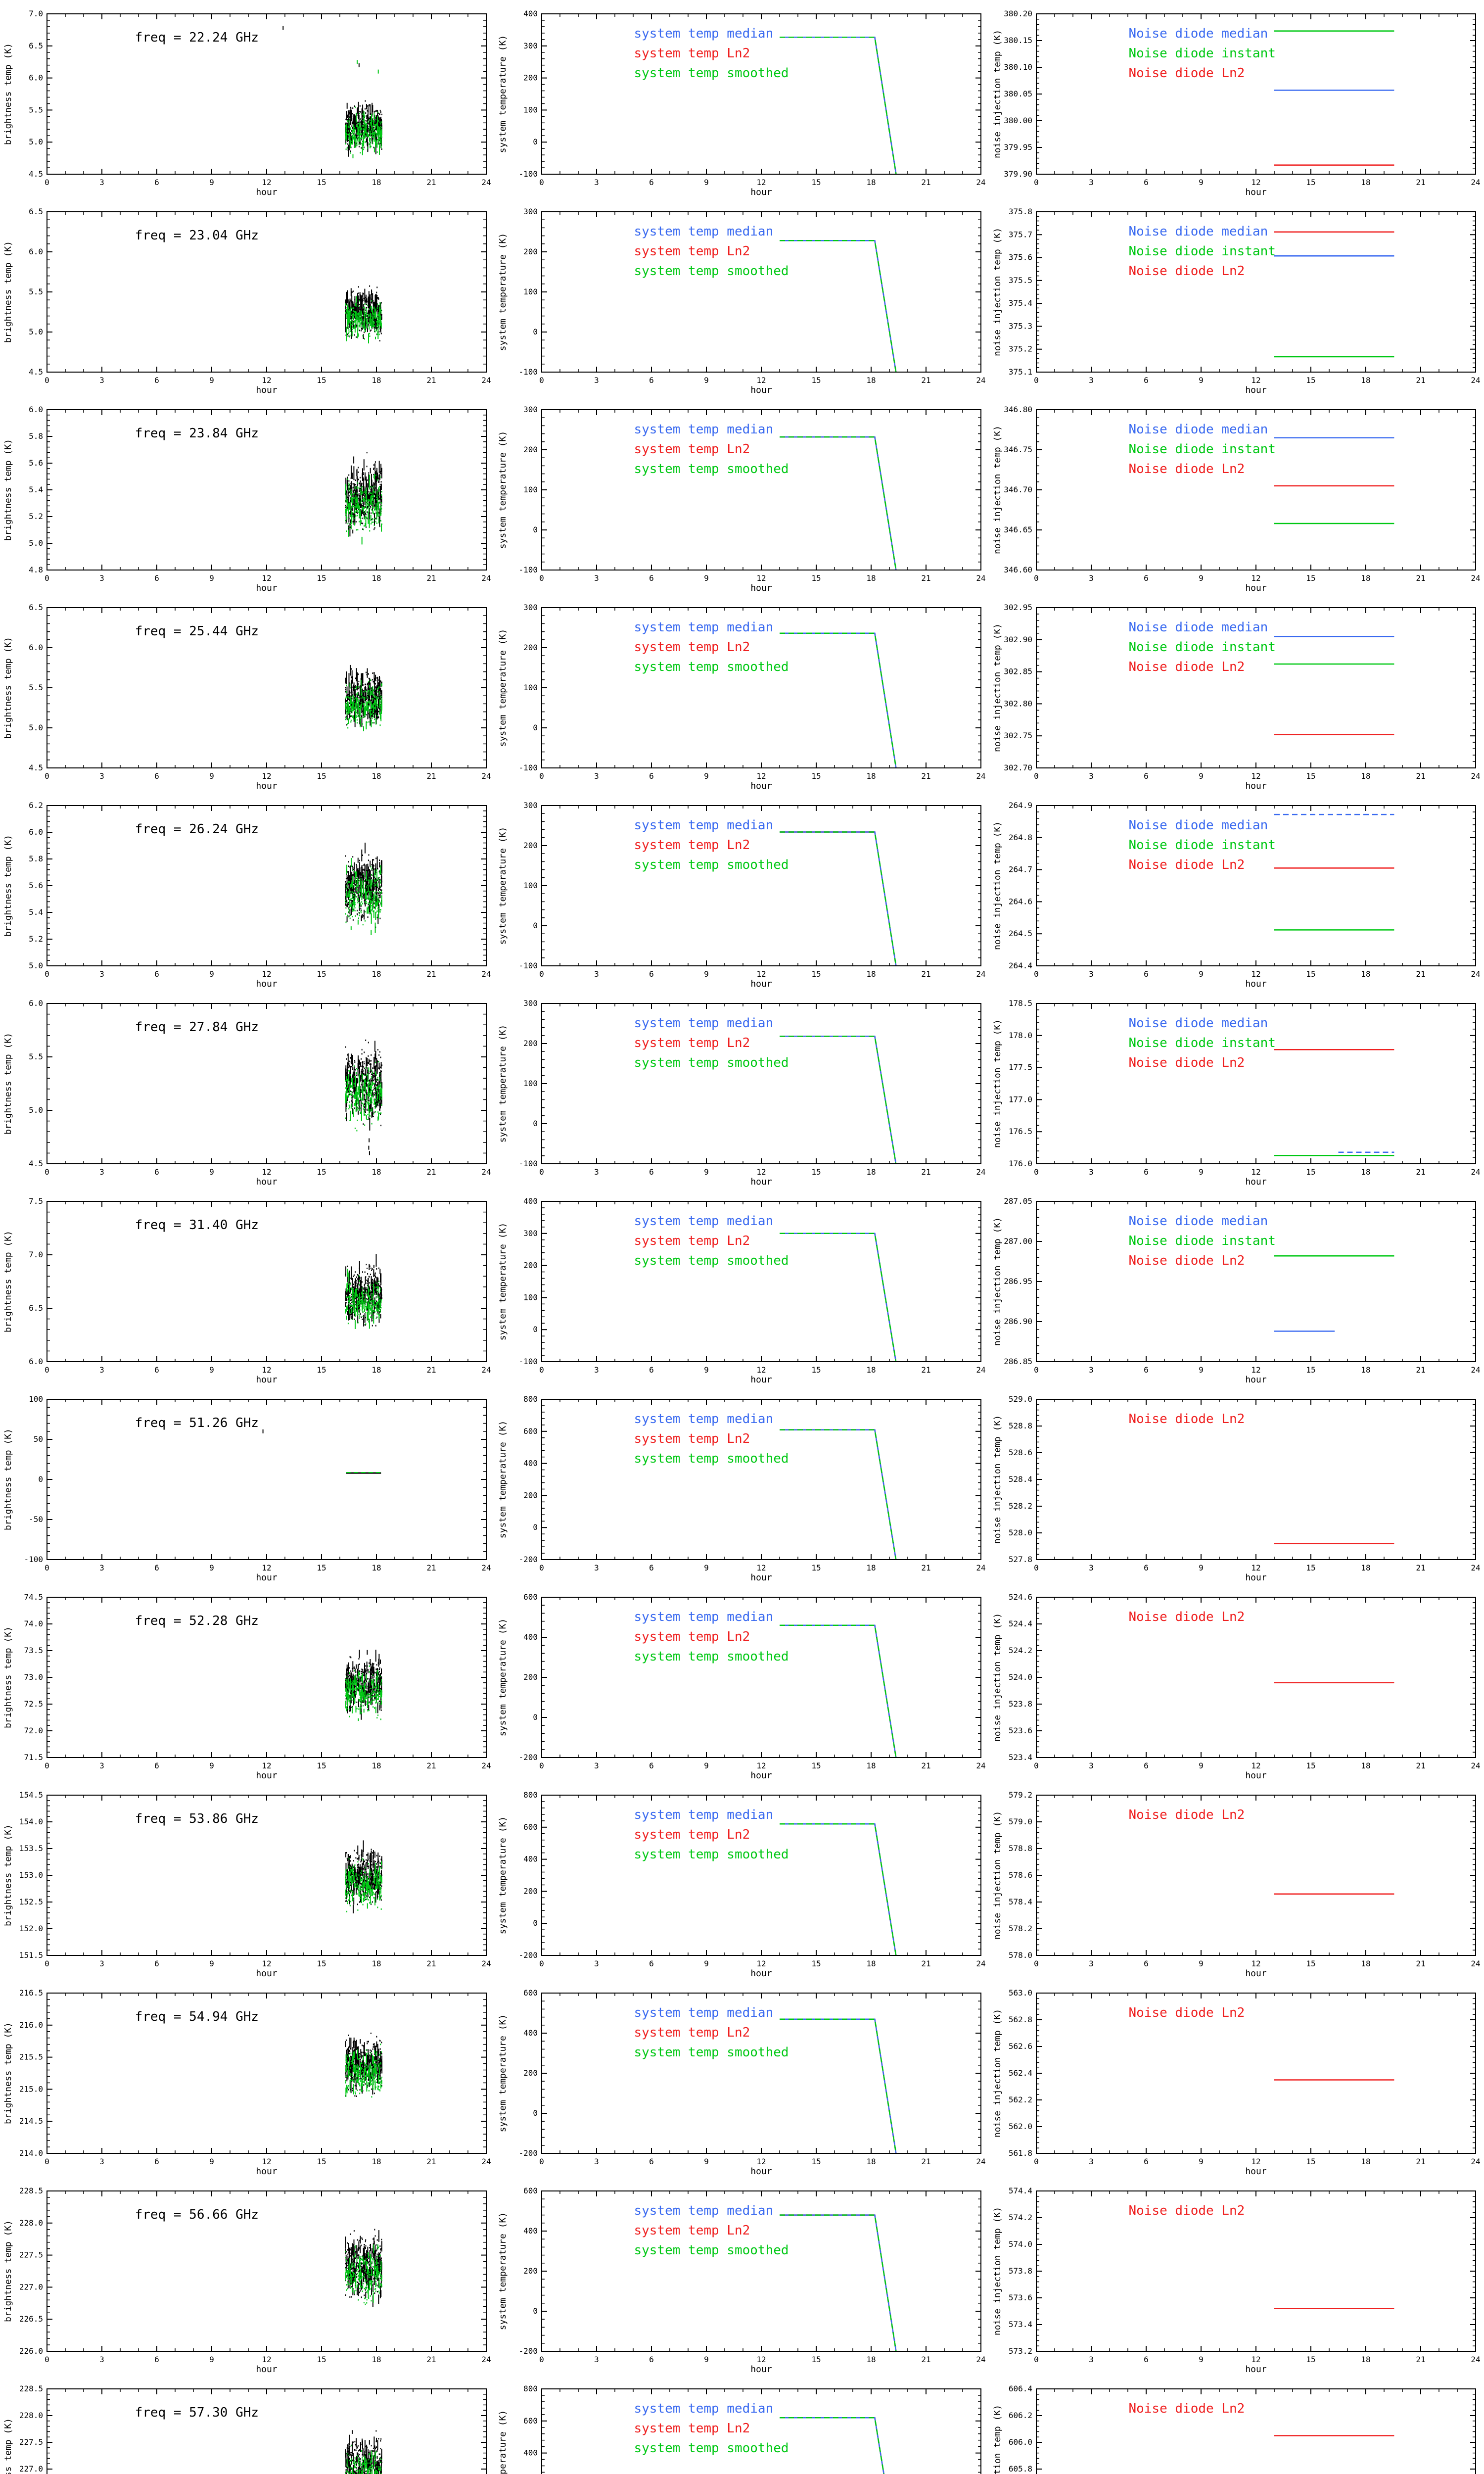 The width and height of the screenshot is (1484, 2474). What do you see at coordinates (1020, 2217) in the screenshot?
I see `y-tick-label: 574.2` at bounding box center [1020, 2217].